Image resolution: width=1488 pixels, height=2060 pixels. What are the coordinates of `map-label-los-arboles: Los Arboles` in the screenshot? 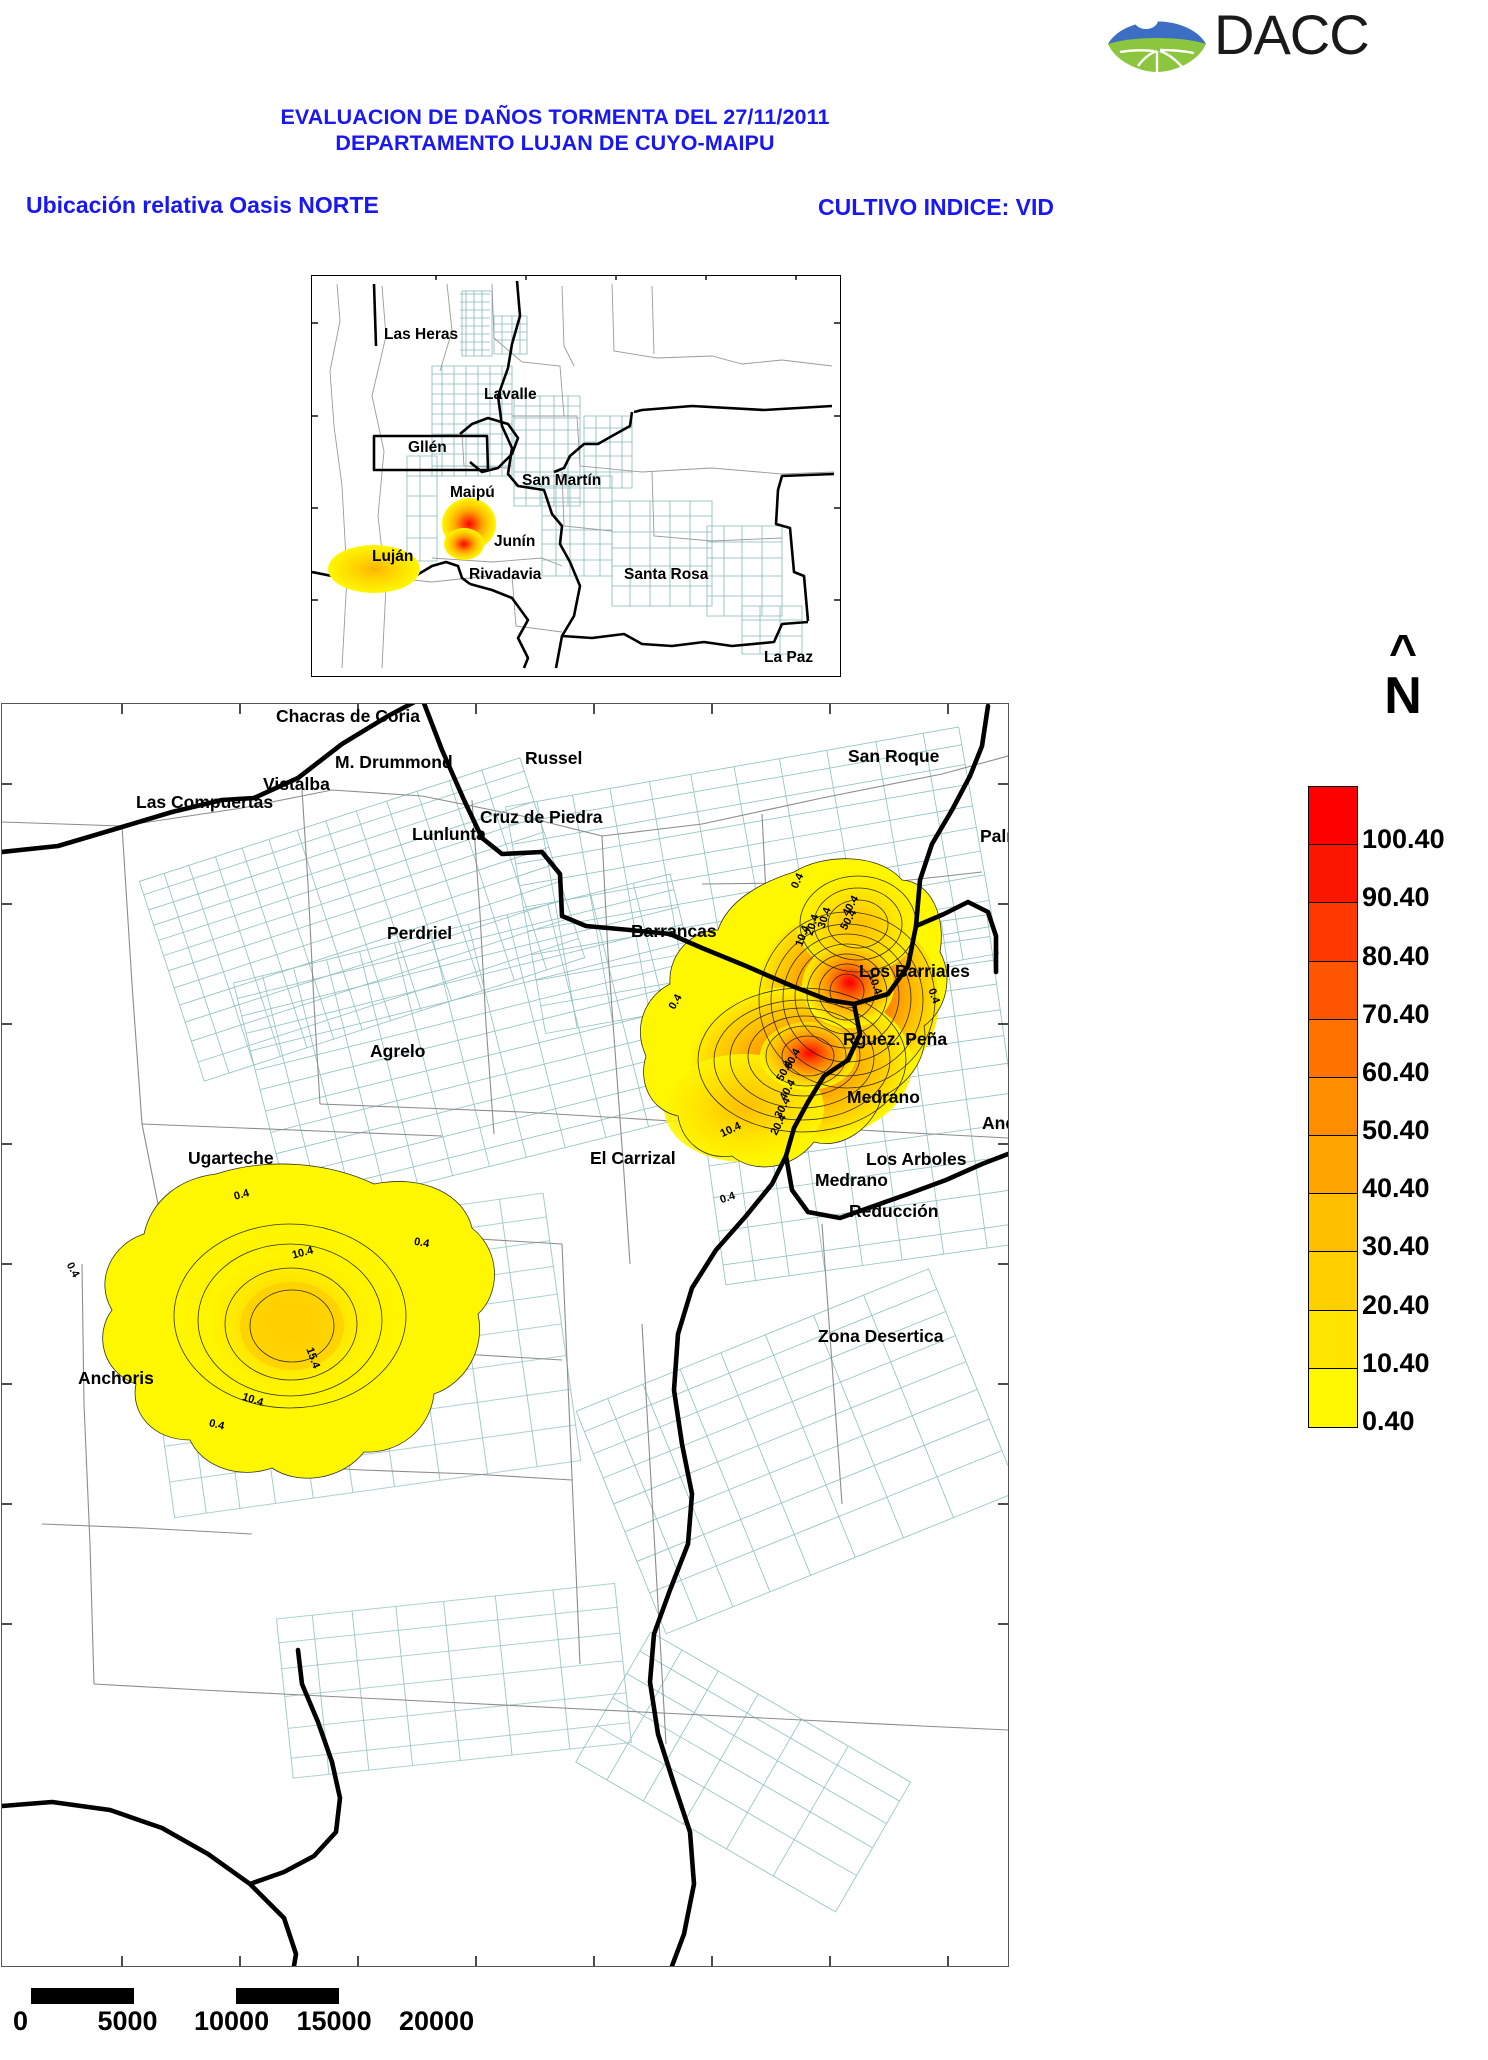 It's located at (916, 1159).